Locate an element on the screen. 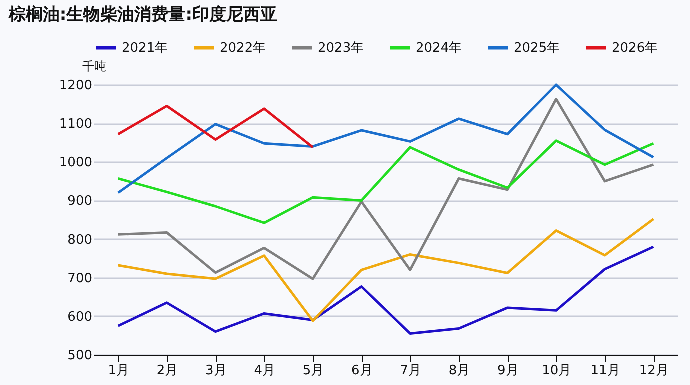  x-tick-label: 10月 is located at coordinates (557, 371).